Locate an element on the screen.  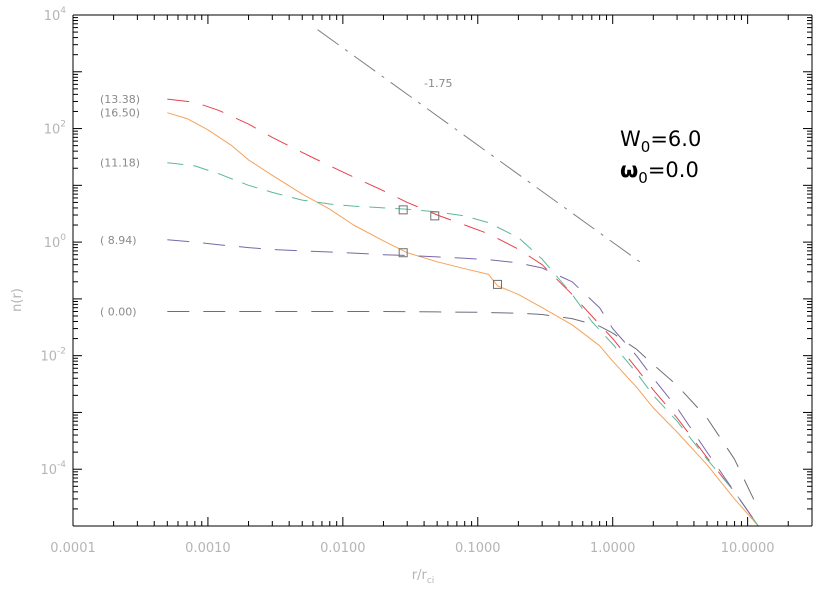
y-tick-label: 10⁴ is located at coordinates (55, 15).